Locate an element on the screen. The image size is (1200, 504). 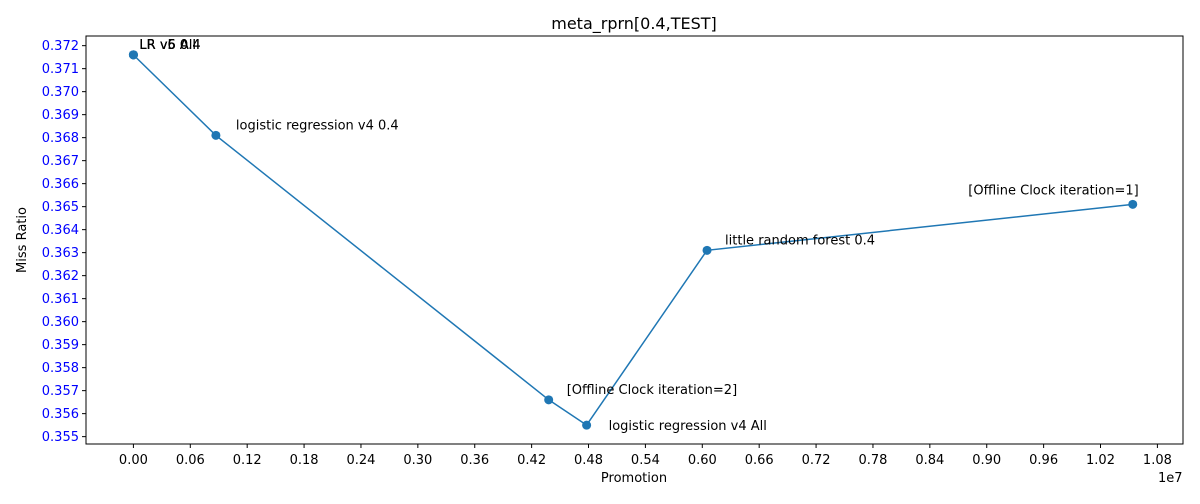
y-tick-label: 0.366 is located at coordinates (60, 184).